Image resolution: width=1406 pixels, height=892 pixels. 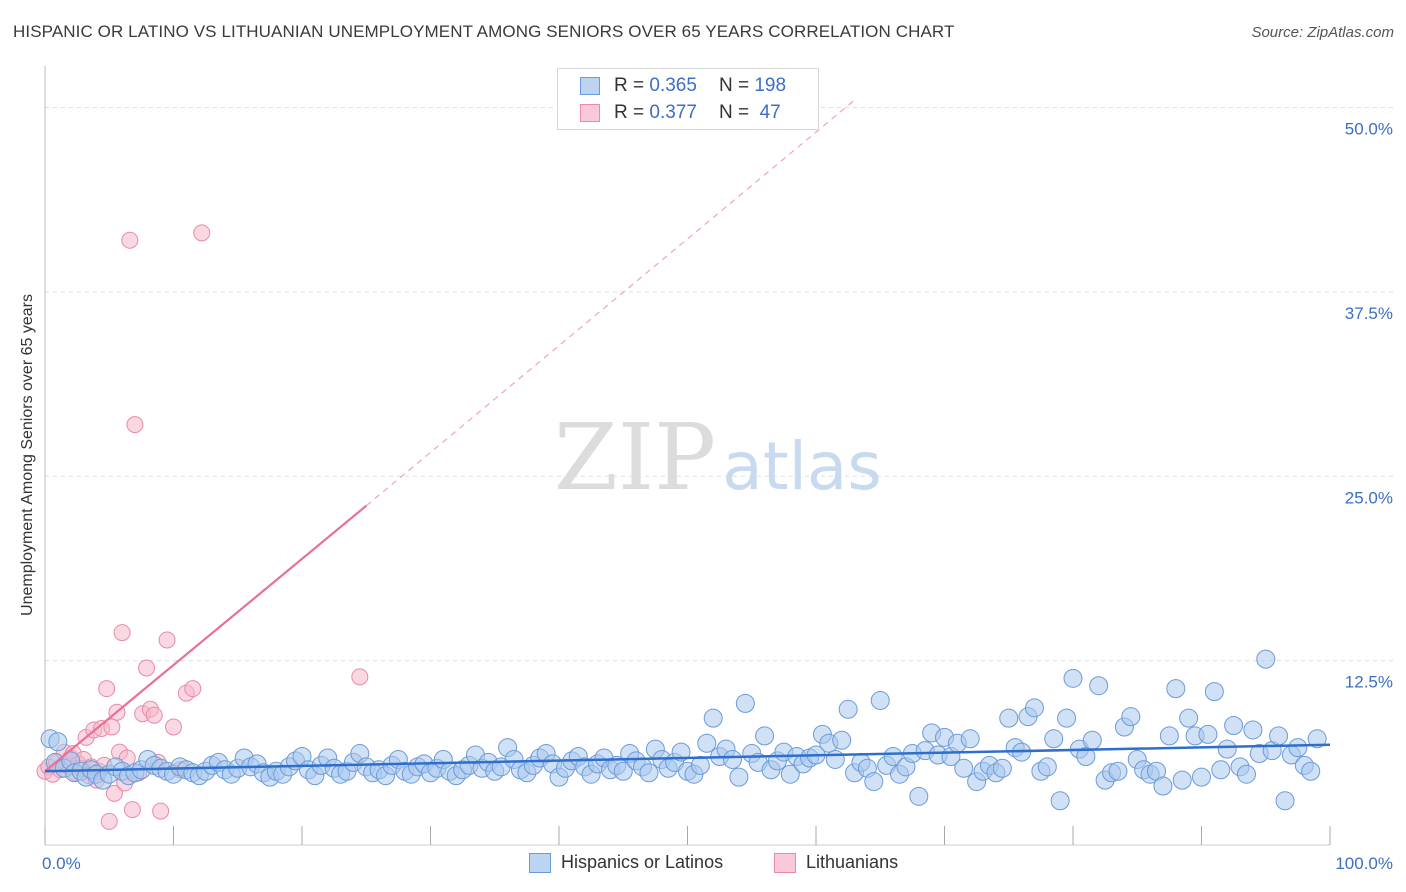 I want to click on trend-line-hispanics, so click(x=687, y=758).